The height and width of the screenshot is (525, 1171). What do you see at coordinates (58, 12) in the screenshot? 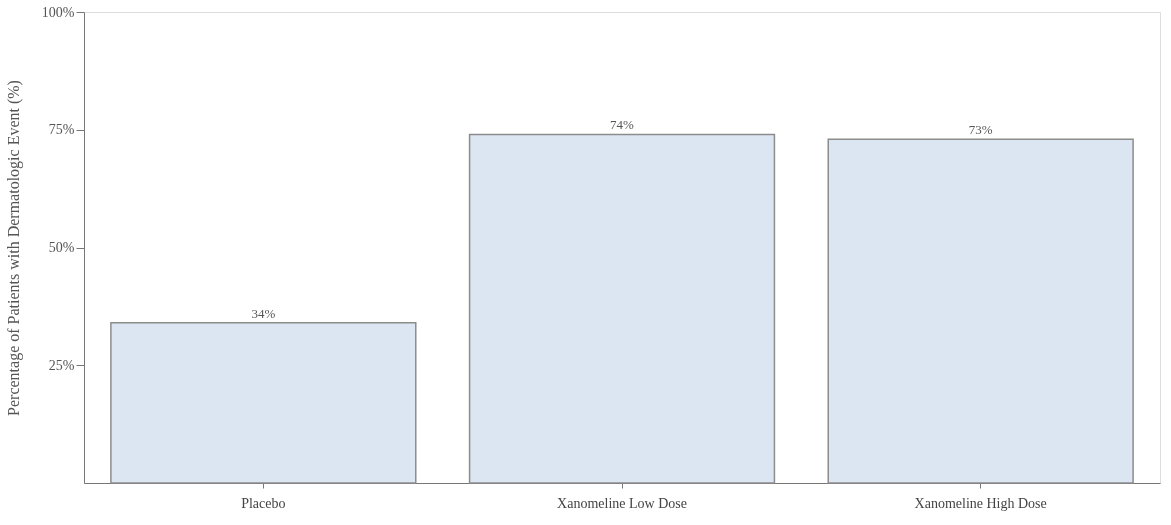
I see `y-tick-label: 100%` at bounding box center [58, 12].